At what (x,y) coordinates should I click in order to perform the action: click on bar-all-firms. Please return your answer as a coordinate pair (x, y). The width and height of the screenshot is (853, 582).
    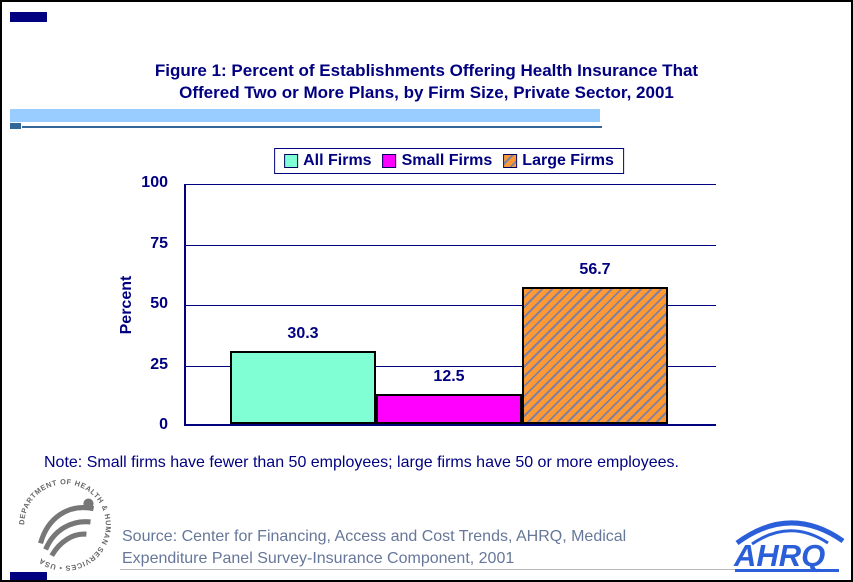
    Looking at the image, I should click on (303, 387).